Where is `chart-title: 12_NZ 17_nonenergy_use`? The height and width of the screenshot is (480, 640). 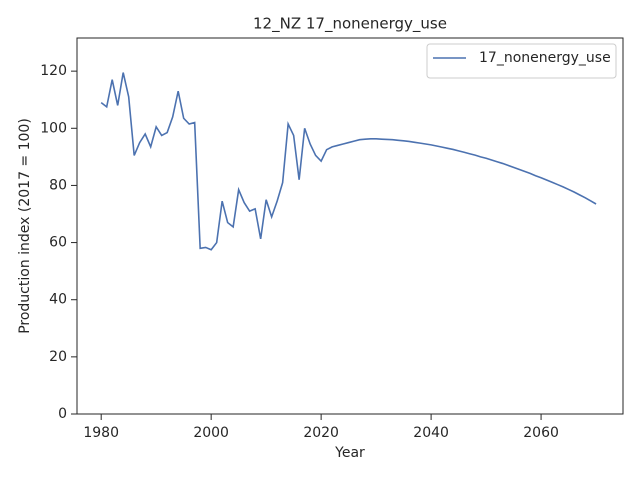 chart-title: 12_NZ 17_nonenergy_use is located at coordinates (350, 24).